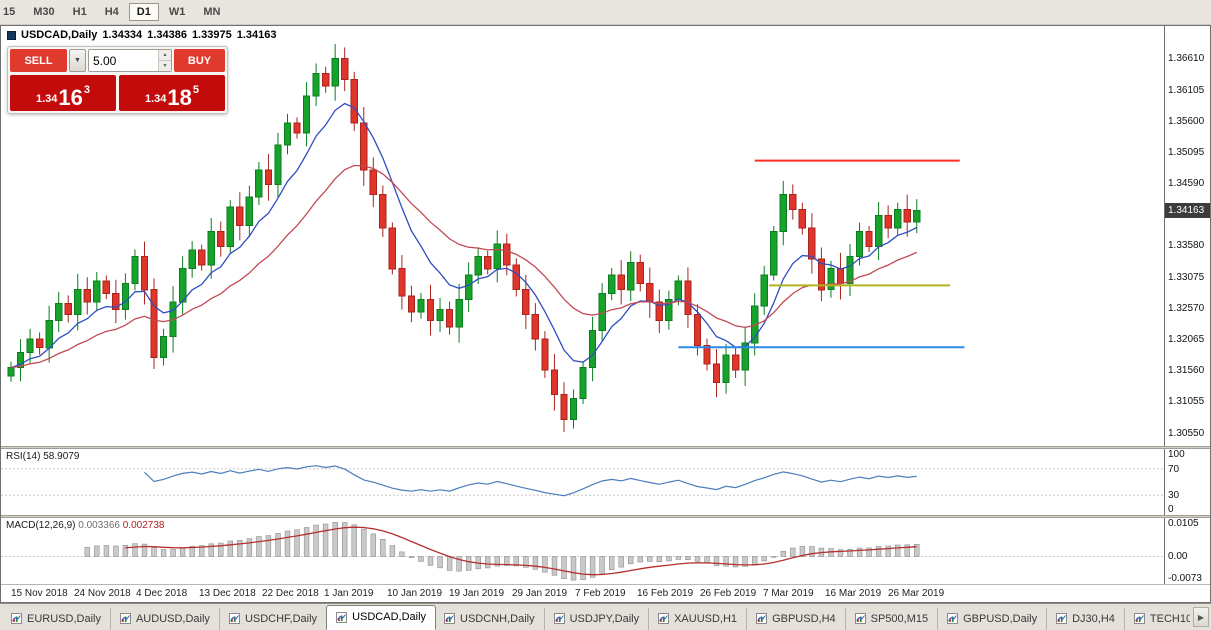 This screenshot has height=630, width=1211. What do you see at coordinates (39, 593) in the screenshot?
I see `time-label: 15 Nov 2018` at bounding box center [39, 593].